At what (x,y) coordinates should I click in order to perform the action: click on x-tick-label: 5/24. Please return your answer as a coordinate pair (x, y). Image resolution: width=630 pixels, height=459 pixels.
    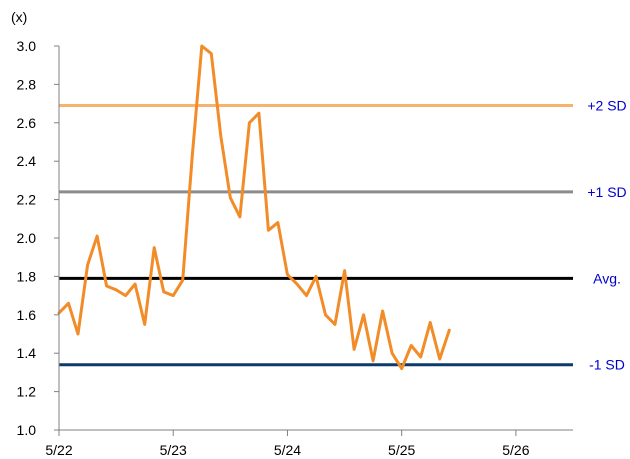
    Looking at the image, I should click on (287, 450).